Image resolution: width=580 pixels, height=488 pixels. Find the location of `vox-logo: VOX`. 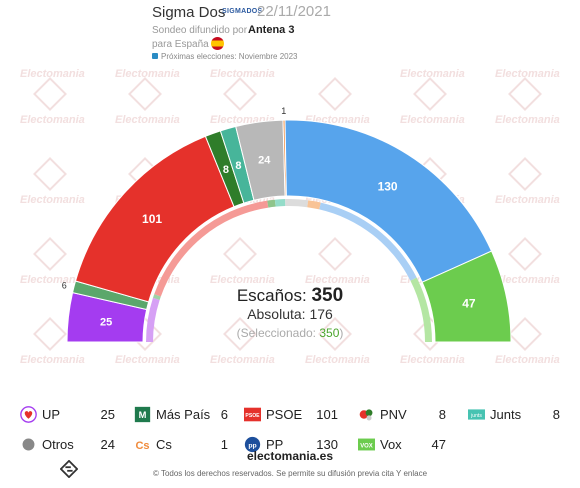

vox-logo: VOX is located at coordinates (366, 444).